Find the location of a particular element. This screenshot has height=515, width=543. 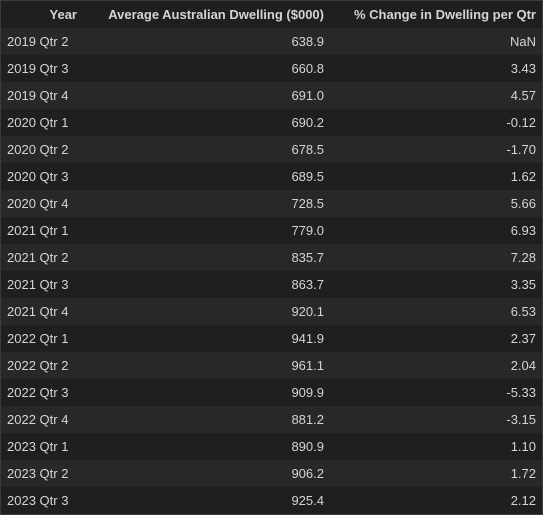

table-row: 2022 Qtr 1 941.9 2.37 is located at coordinates (271, 338).